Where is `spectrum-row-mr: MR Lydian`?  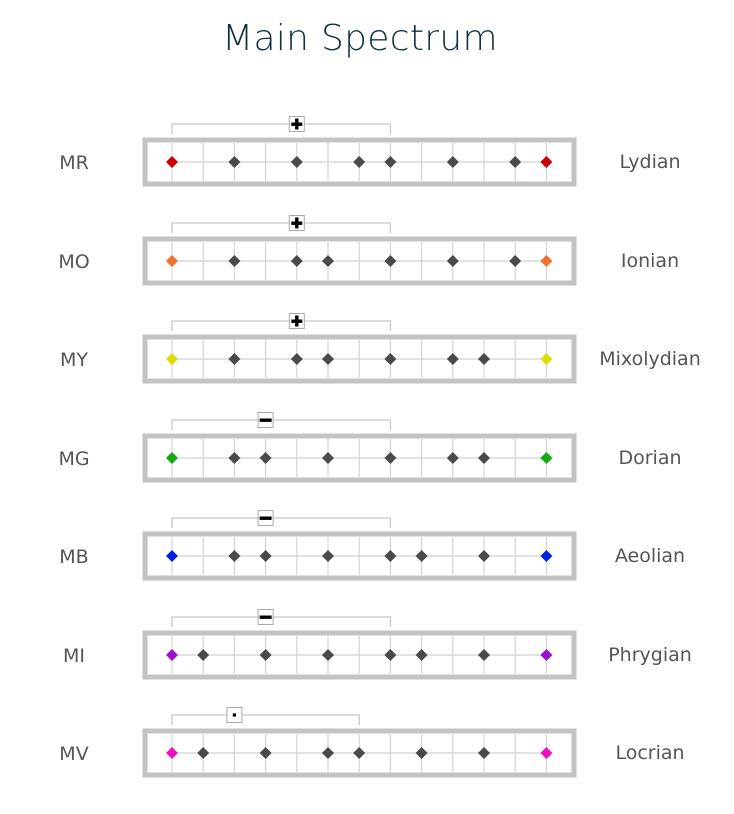 spectrum-row-mr: MR Lydian is located at coordinates (367, 155).